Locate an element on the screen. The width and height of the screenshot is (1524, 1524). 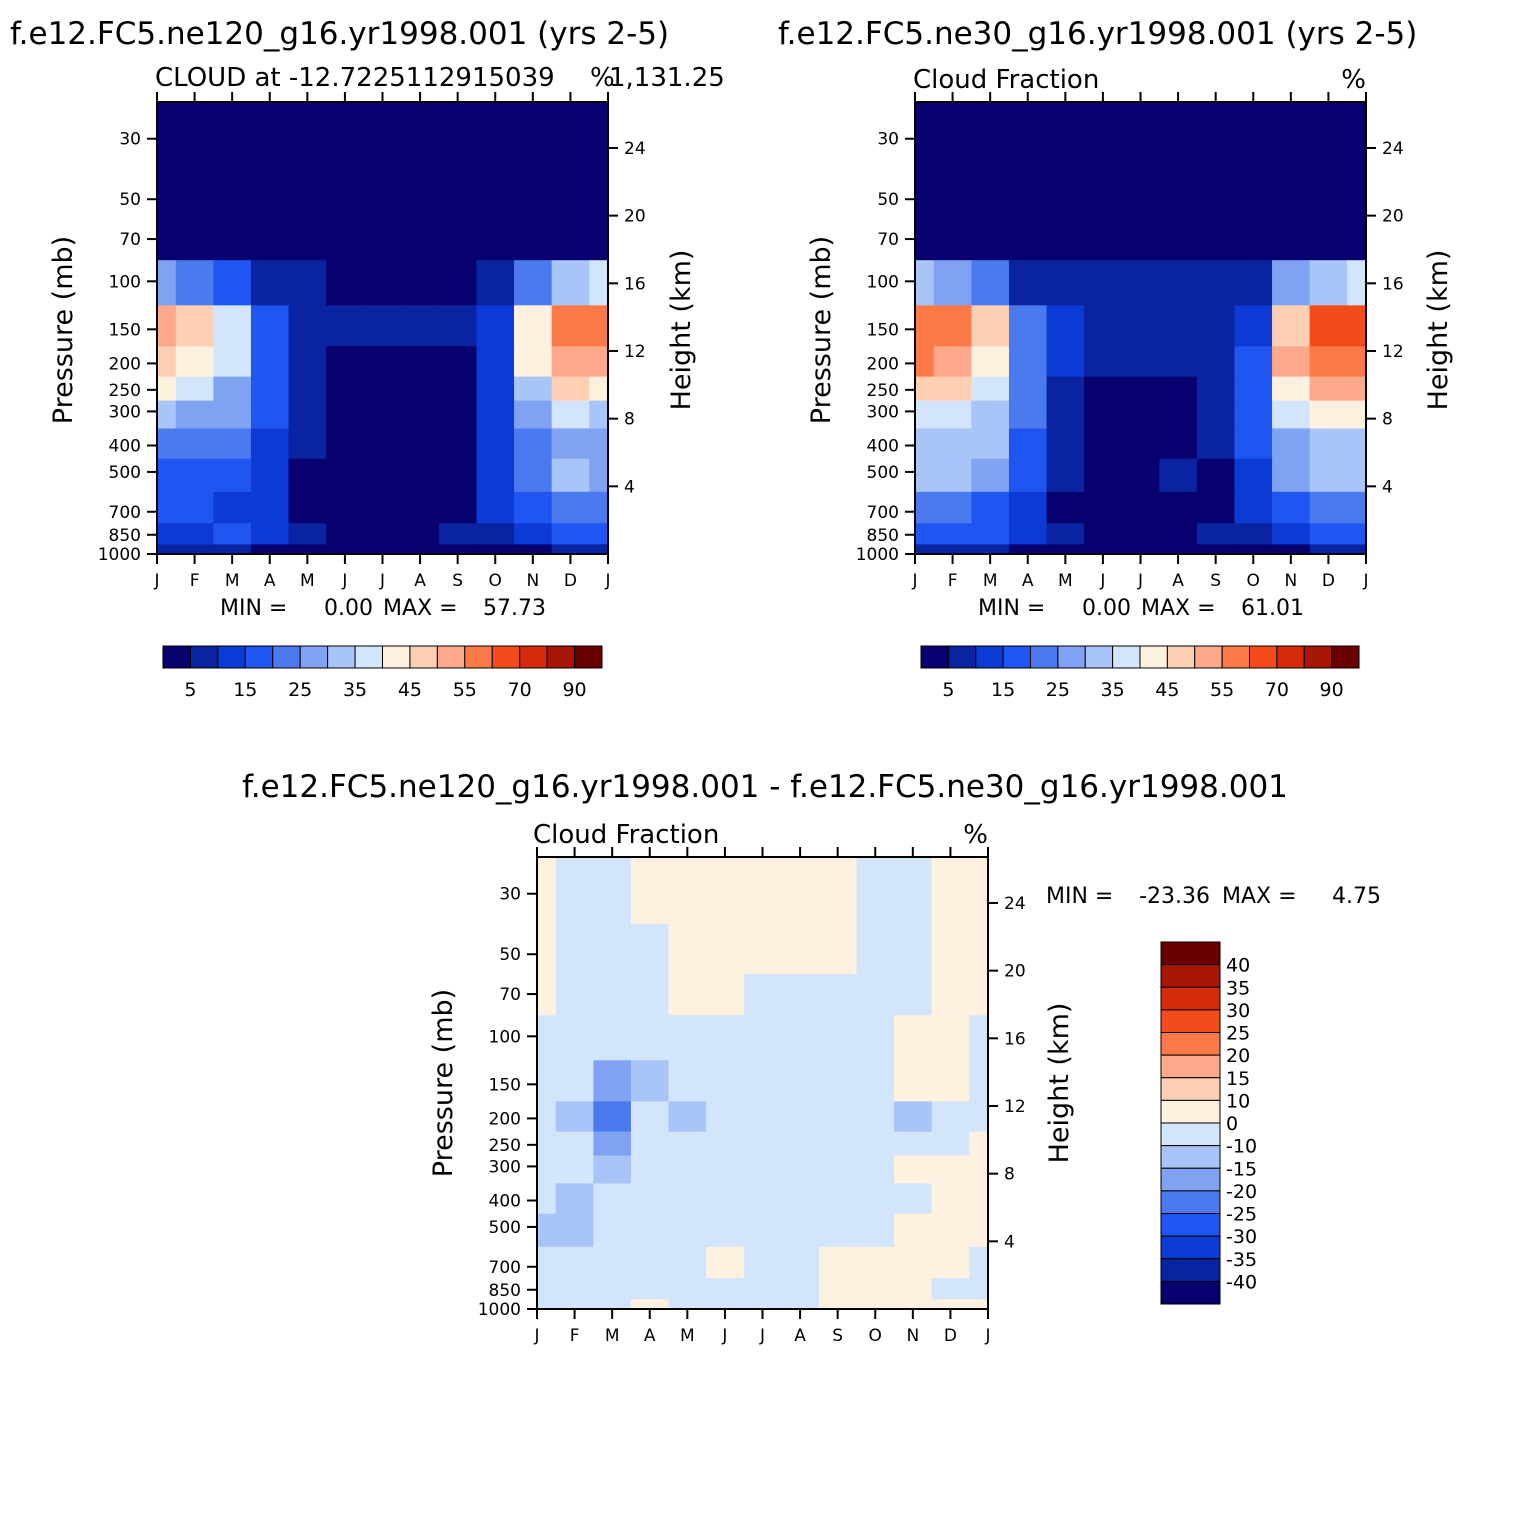
x-tick-label: M is located at coordinates (307, 581).